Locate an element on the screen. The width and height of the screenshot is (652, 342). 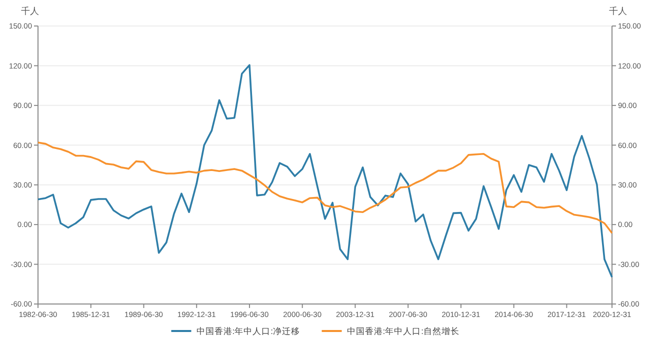
y2-axis-title: 千人 is located at coordinates (618, 11).